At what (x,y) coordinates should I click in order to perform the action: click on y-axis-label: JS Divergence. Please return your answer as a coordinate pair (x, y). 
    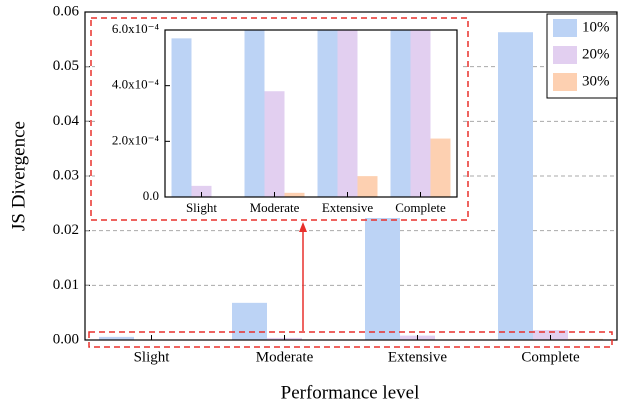
    Looking at the image, I should click on (18, 176).